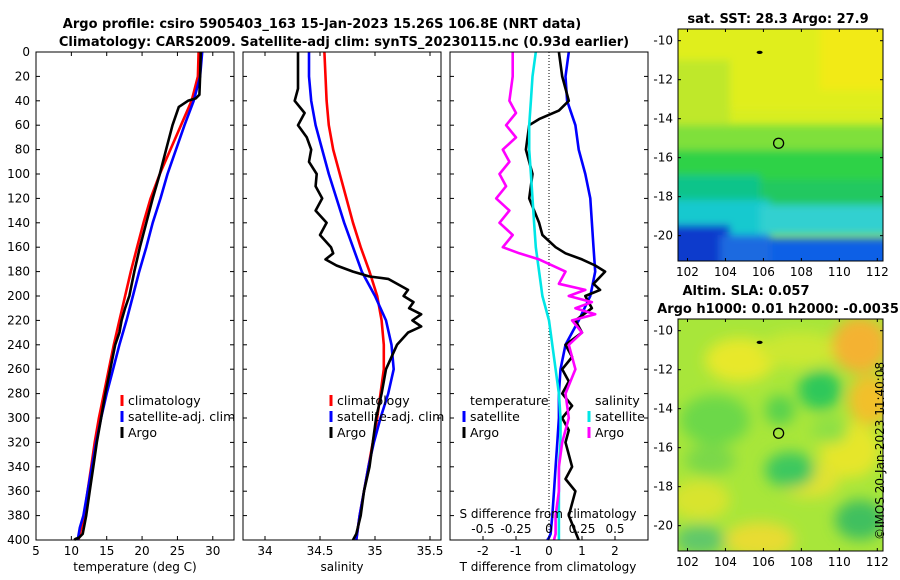  I want to click on y-tick-label: 380, so click(18, 516).